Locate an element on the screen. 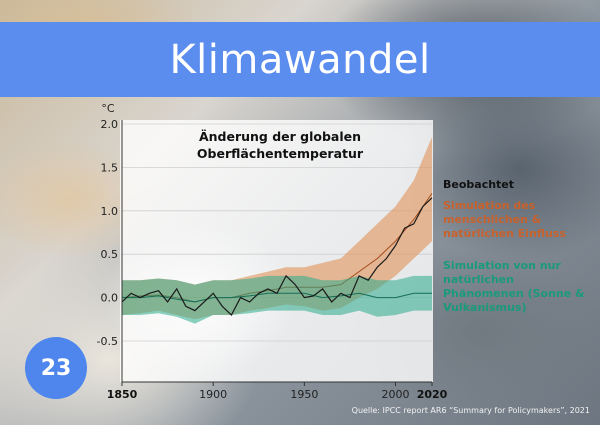  y-tick-label: 0.0 is located at coordinates (110, 298).